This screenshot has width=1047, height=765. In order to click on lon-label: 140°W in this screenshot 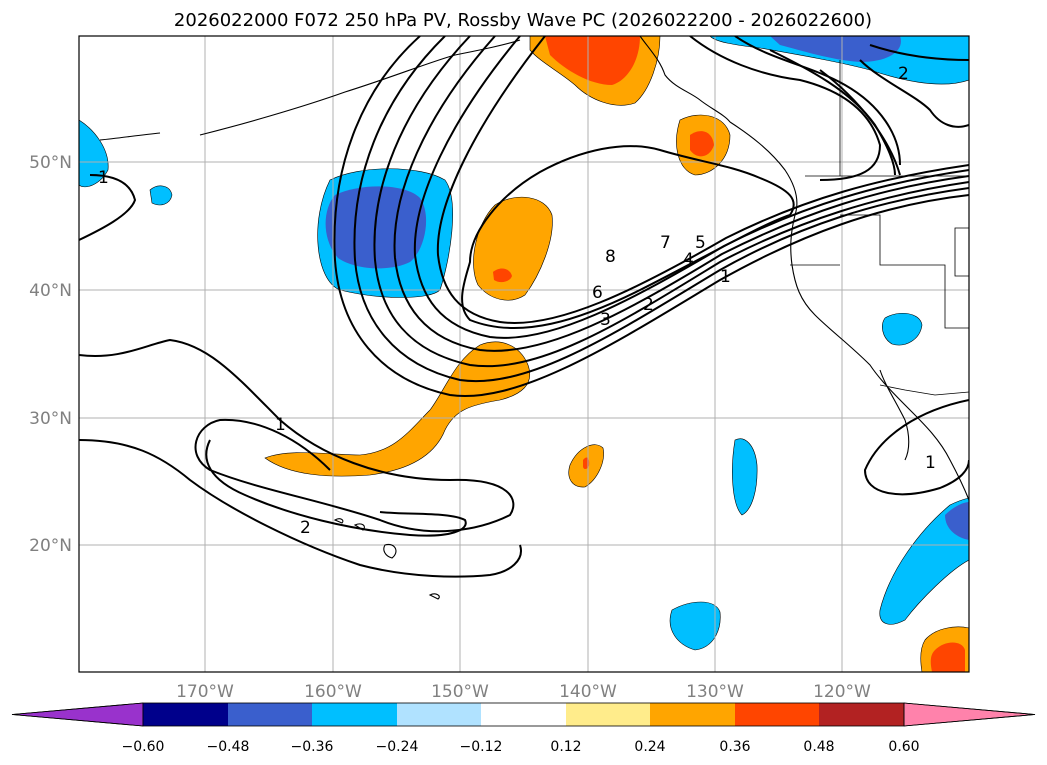, I will do `click(588, 692)`.